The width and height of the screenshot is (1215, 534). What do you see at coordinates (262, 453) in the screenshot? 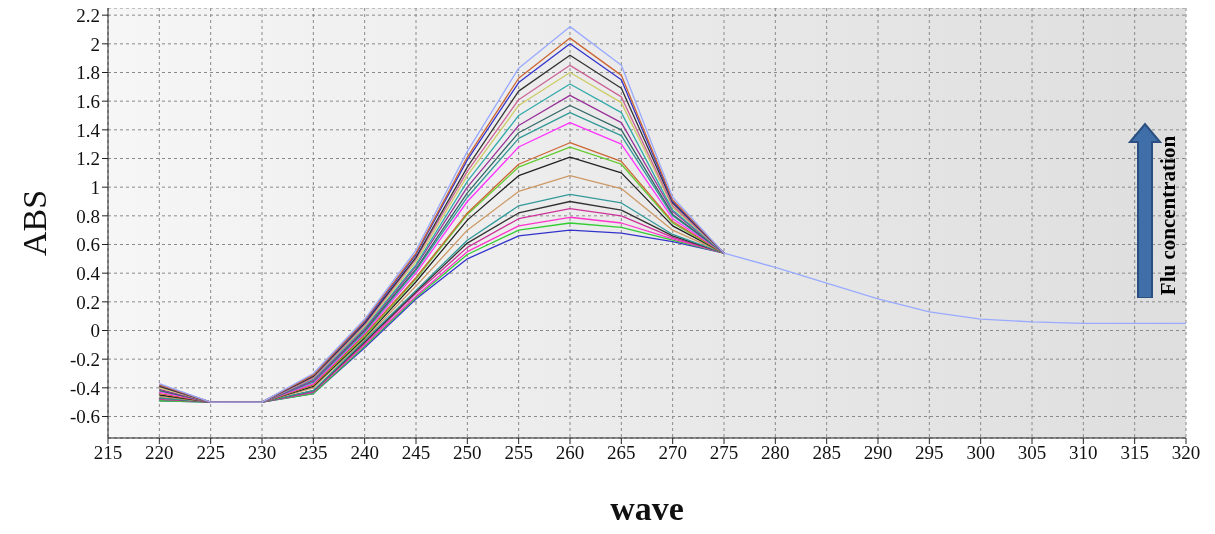
I see `x-tick-label: 230` at bounding box center [262, 453].